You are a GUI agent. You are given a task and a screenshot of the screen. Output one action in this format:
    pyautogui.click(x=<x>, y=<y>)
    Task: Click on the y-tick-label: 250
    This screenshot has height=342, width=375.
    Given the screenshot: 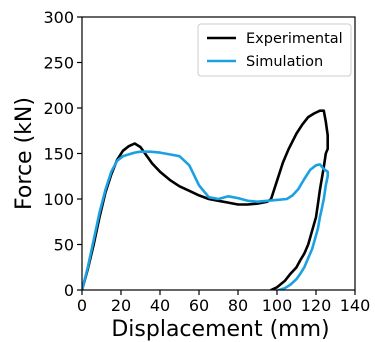 What is the action you would take?
    pyautogui.click(x=58, y=63)
    